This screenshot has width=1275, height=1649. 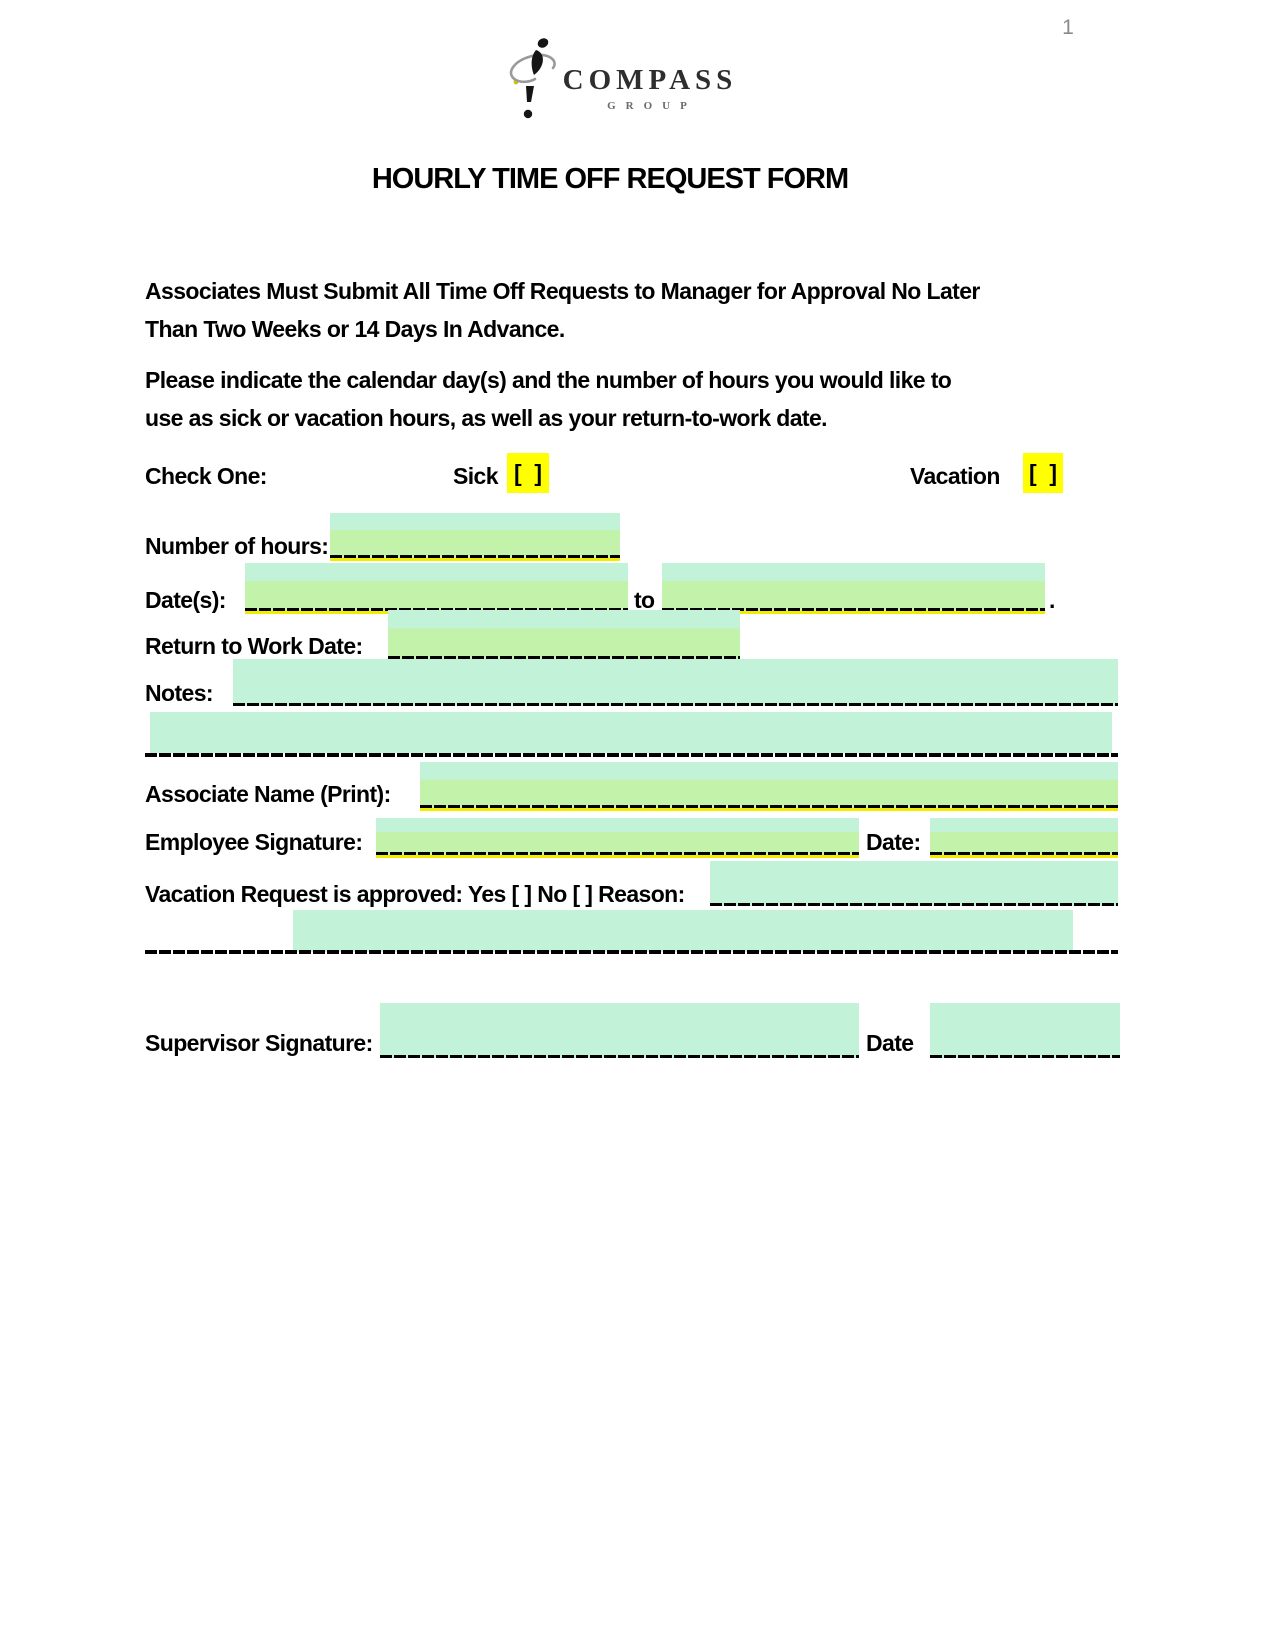 What do you see at coordinates (652, 106) in the screenshot?
I see `logo-sub-brand-text: GROUP` at bounding box center [652, 106].